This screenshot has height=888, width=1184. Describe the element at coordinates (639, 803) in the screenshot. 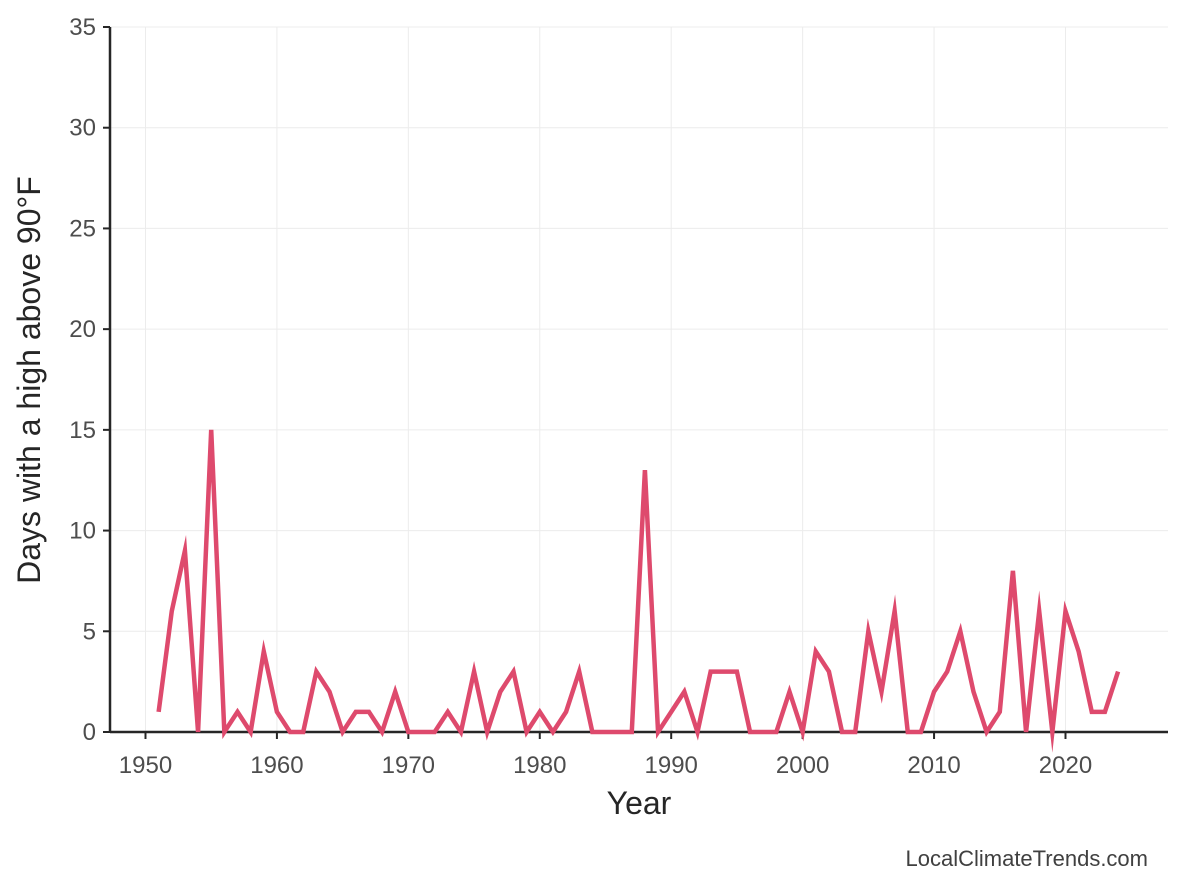

I see `x-axis-title: Year` at that location.